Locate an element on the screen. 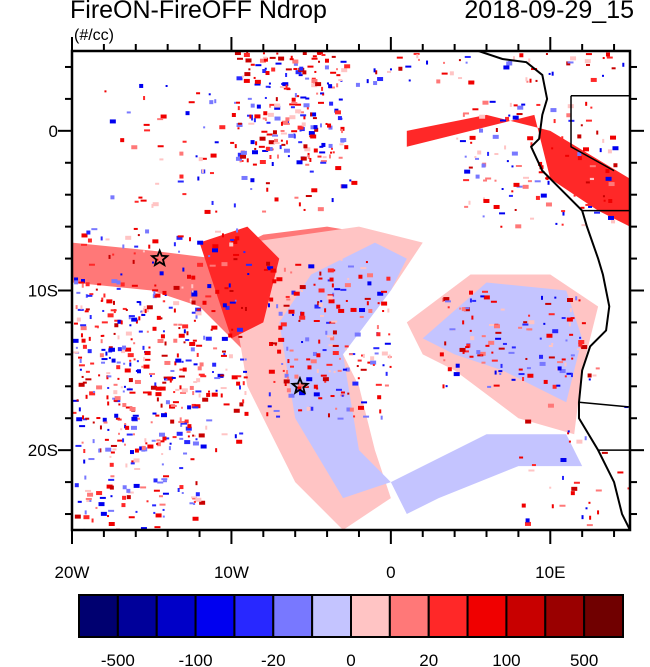  y-tick-label: 10S is located at coordinates (43, 291).